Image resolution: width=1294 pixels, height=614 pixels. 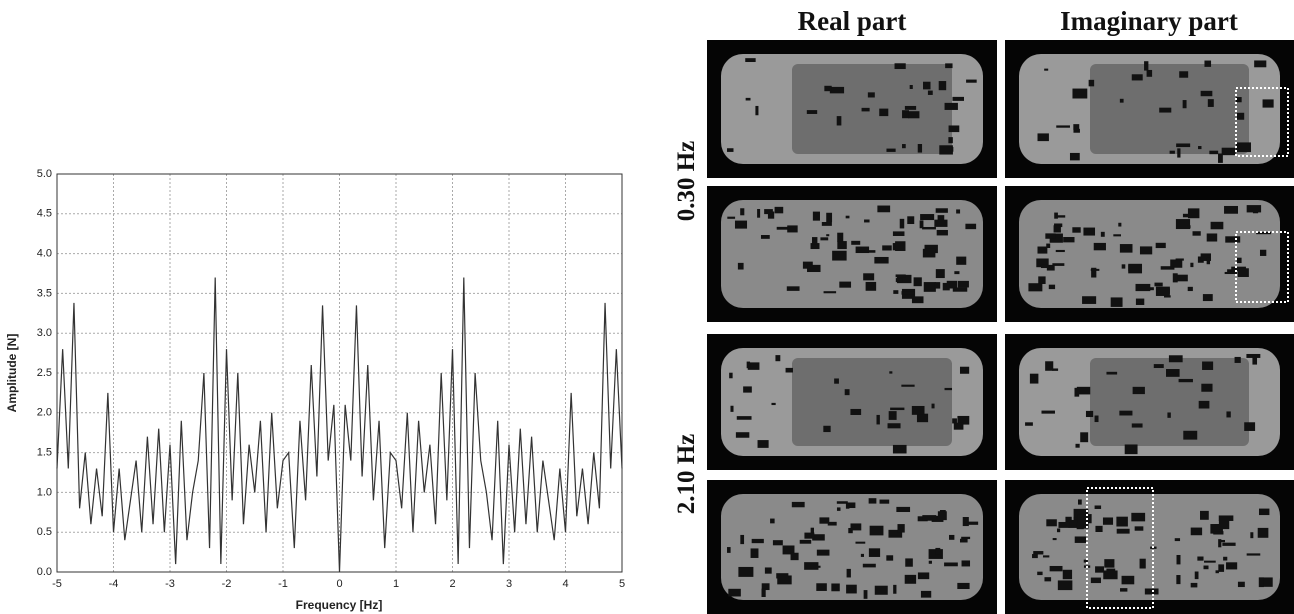 I want to click on y-tick-label: 2.0, so click(x=44, y=413).